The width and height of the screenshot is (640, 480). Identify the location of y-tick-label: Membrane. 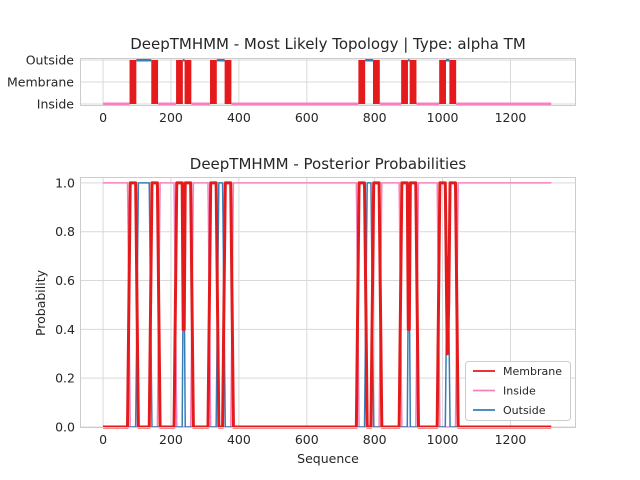
(40, 82).